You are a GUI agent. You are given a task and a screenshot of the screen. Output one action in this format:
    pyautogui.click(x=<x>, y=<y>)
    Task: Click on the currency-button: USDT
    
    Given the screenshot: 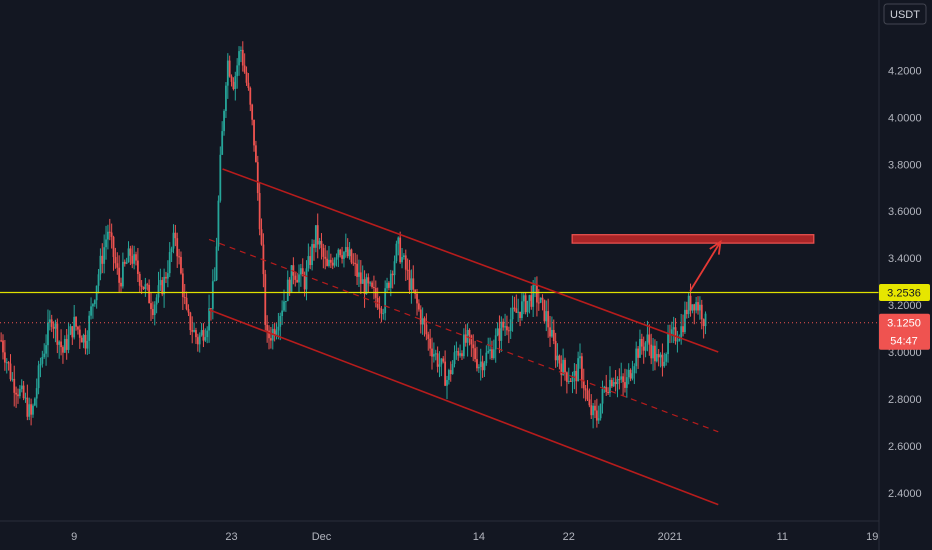 What is the action you would take?
    pyautogui.click(x=905, y=14)
    